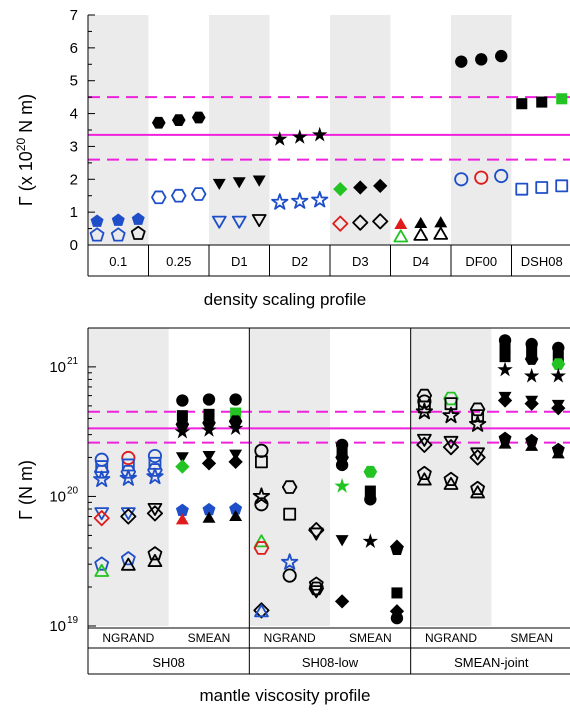  Describe the element at coordinates (481, 261) in the screenshot. I see `category-label: DF00` at that location.